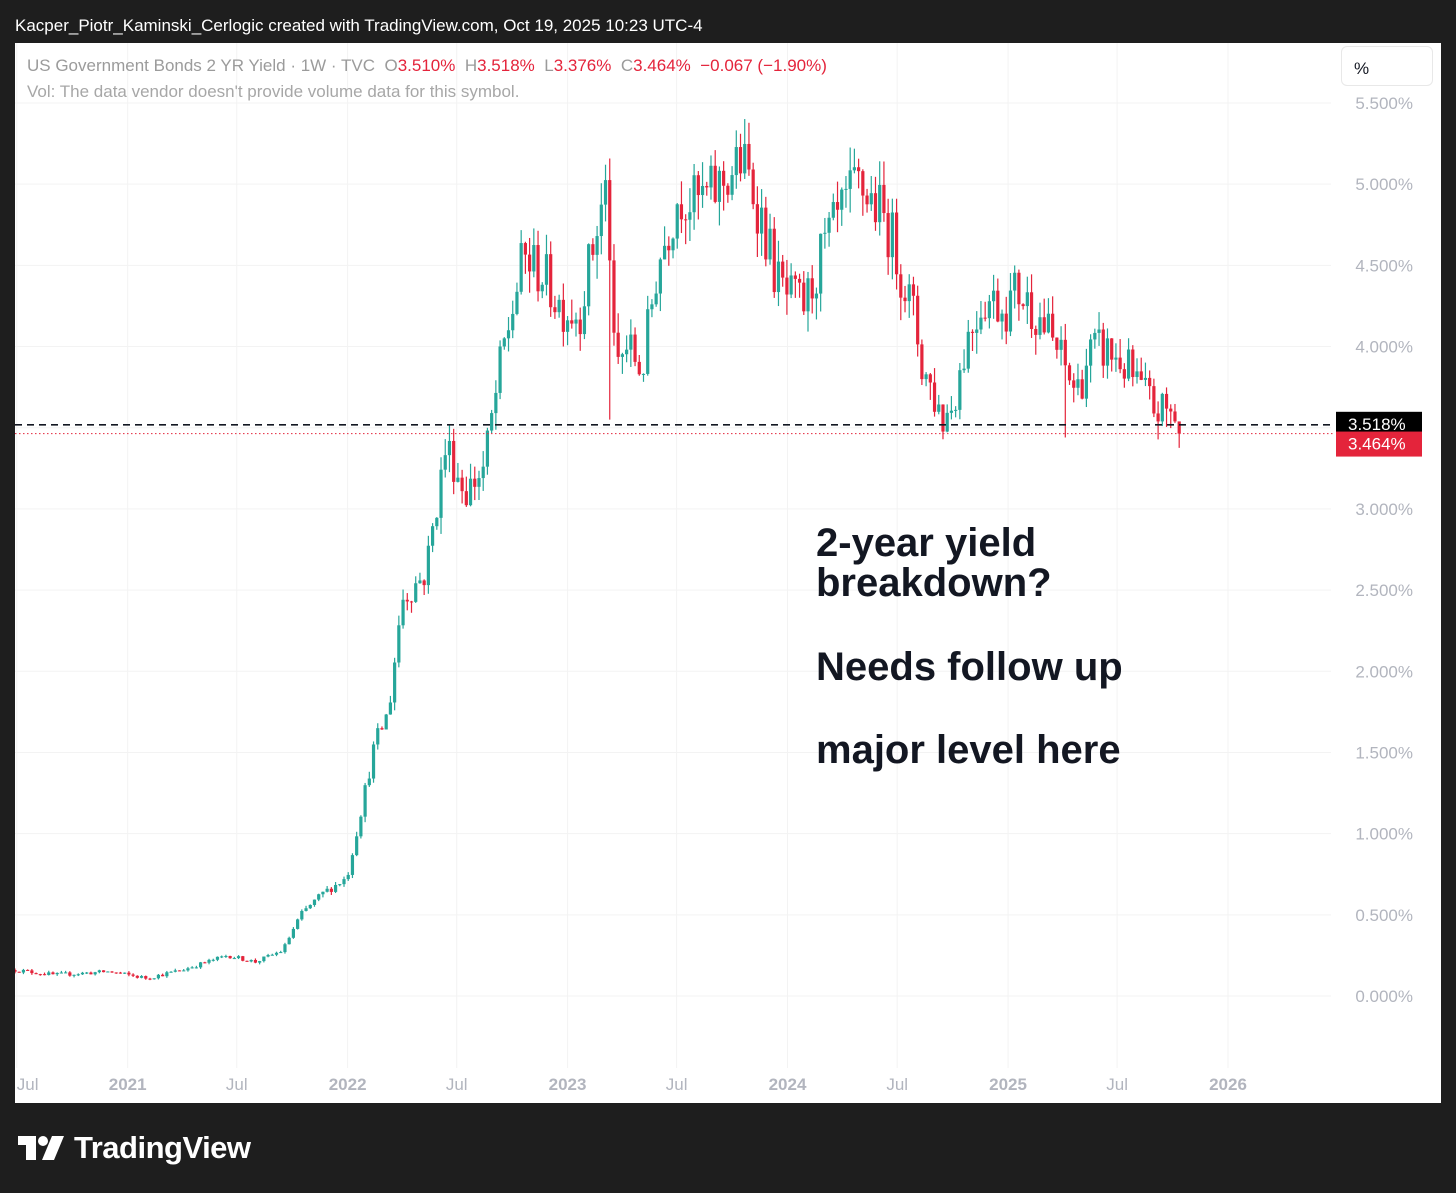 Image resolution: width=1456 pixels, height=1193 pixels. I want to click on tradingview-brand: TradingView, so click(134, 1148).